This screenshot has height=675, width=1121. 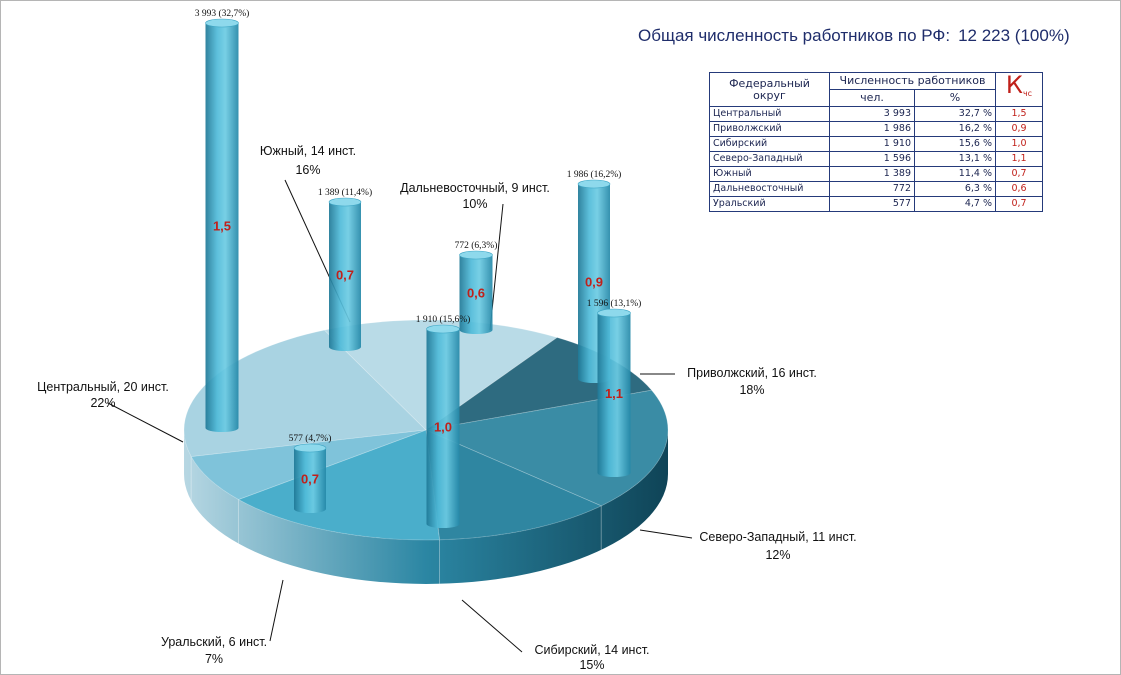 I want to click on table-row: Уральский 577 4,7 % 0,7, so click(x=876, y=204).